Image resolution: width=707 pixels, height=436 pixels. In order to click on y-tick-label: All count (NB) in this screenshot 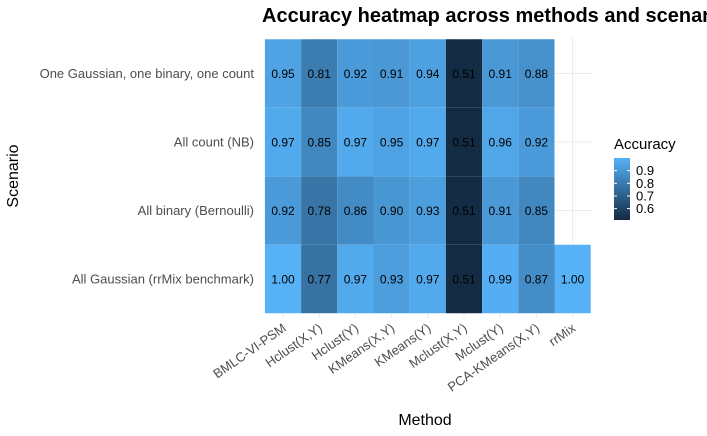, I will do `click(214, 142)`.